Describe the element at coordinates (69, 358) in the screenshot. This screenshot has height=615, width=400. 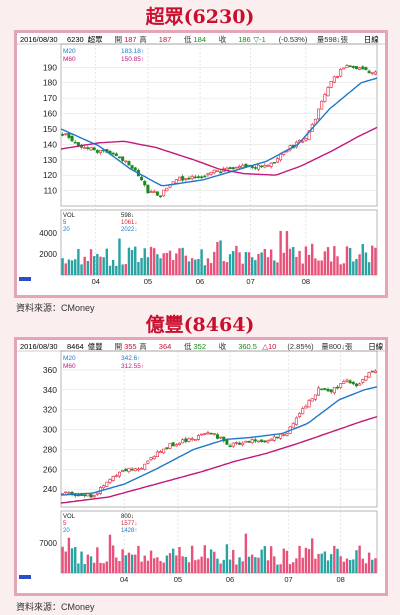
I see `ma-legend-name: M20` at that location.